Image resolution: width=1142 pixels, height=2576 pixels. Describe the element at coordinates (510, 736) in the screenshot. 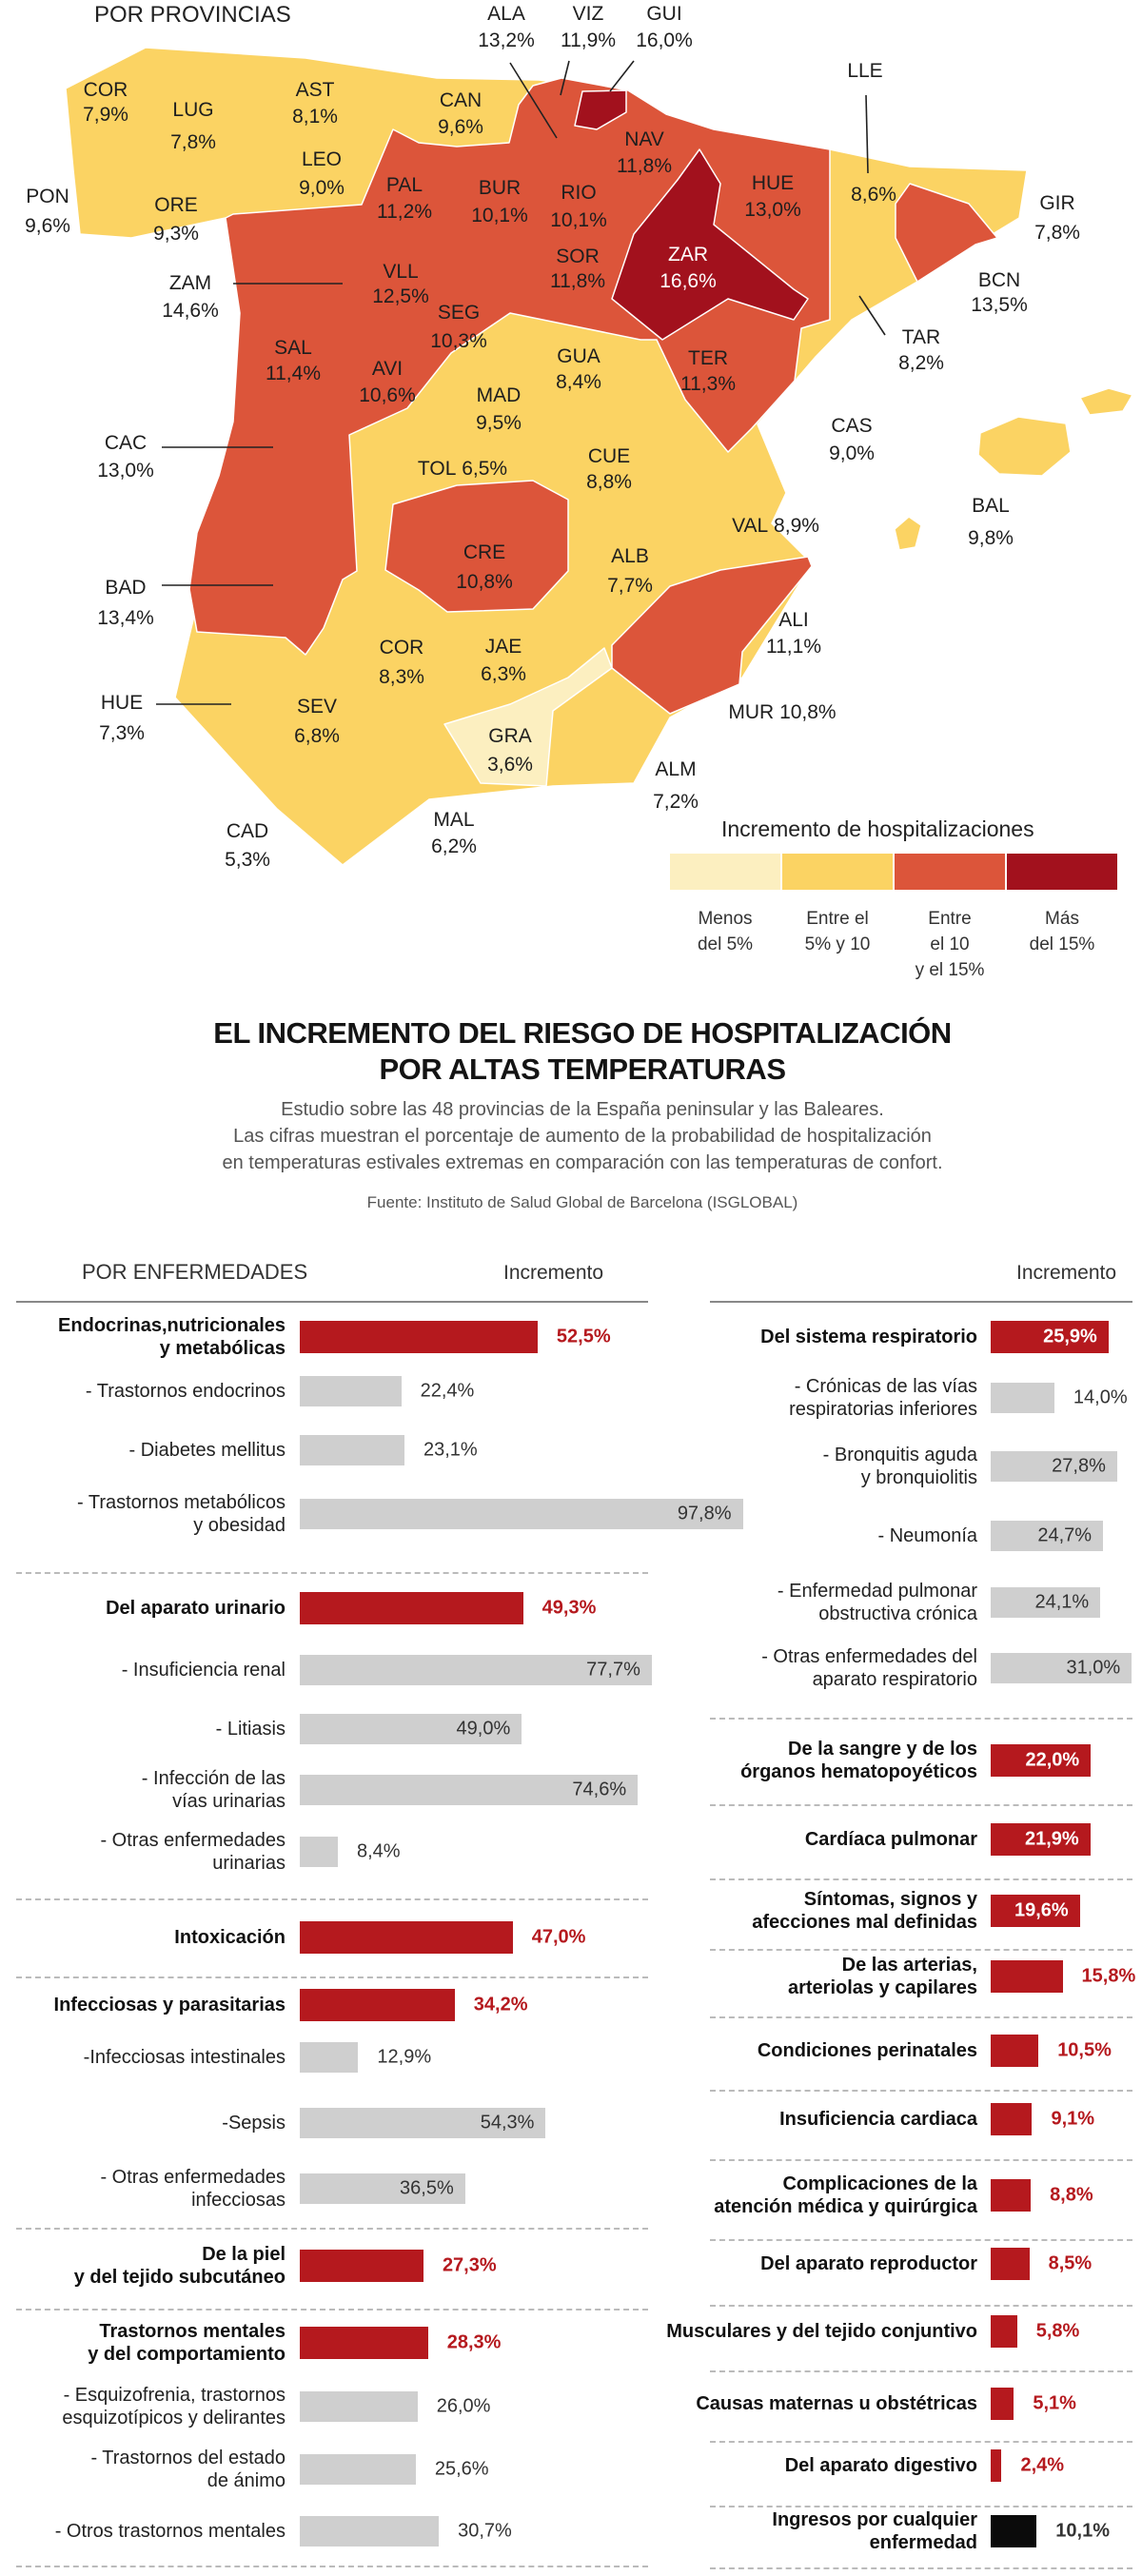

I see `province-code: GRA` at that location.